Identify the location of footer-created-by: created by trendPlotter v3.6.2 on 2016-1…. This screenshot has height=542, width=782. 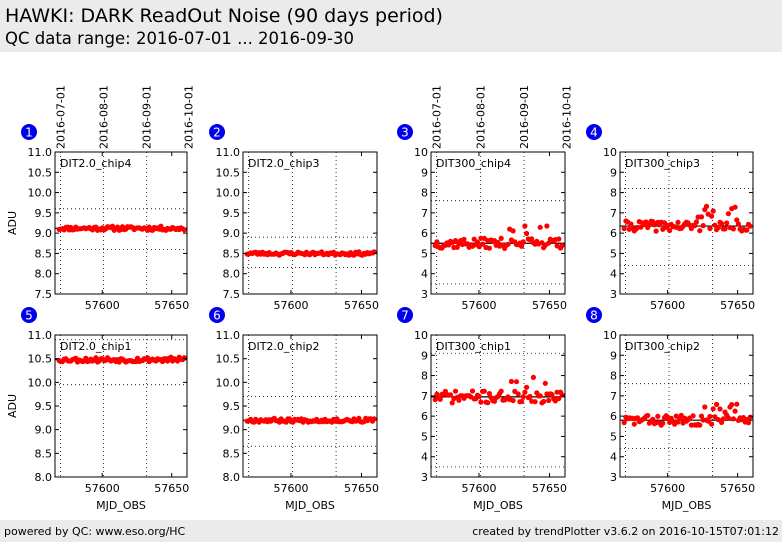
(625, 531).